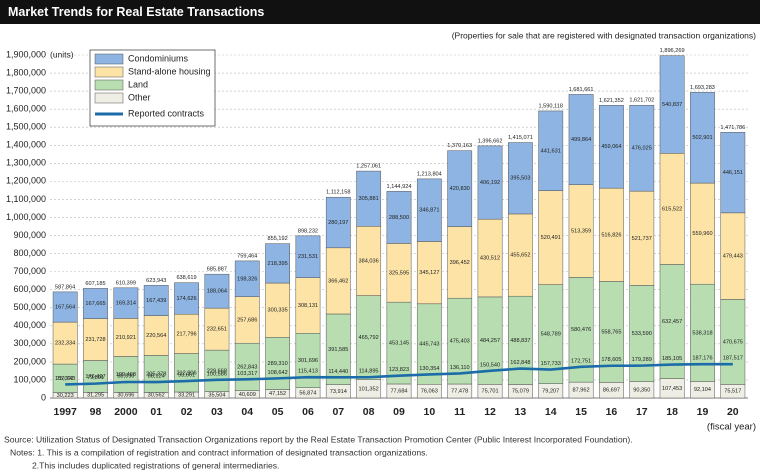 This screenshot has height=475, width=760. I want to click on data-label: 90,350, so click(641, 390).